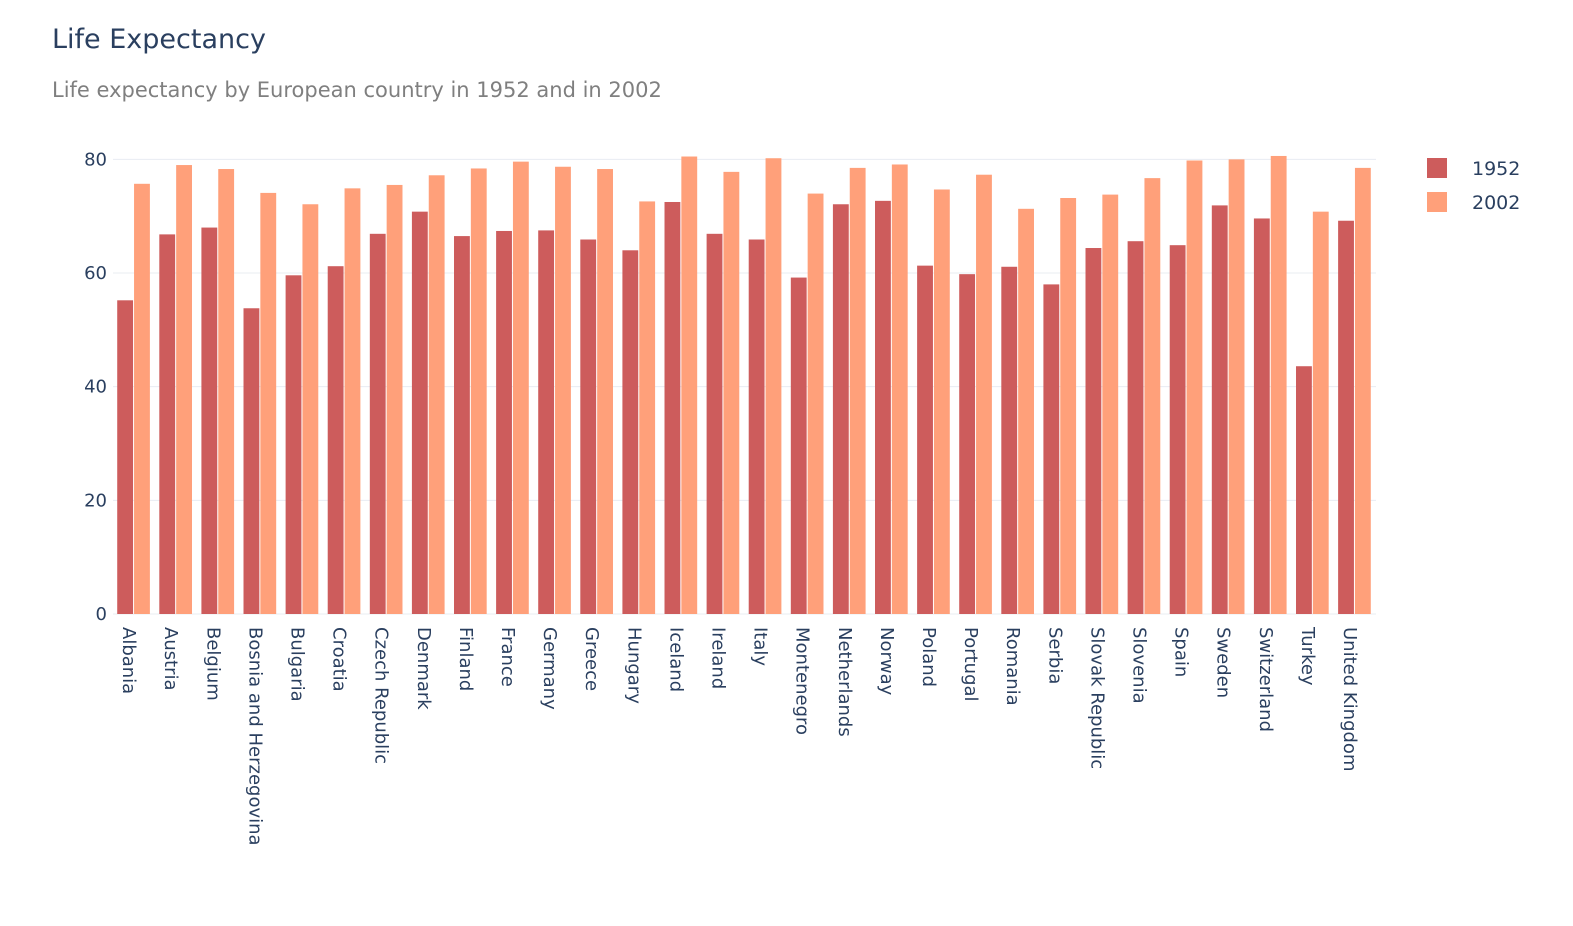  Describe the element at coordinates (159, 39) in the screenshot. I see `chart-title: Life Expectancy` at that location.